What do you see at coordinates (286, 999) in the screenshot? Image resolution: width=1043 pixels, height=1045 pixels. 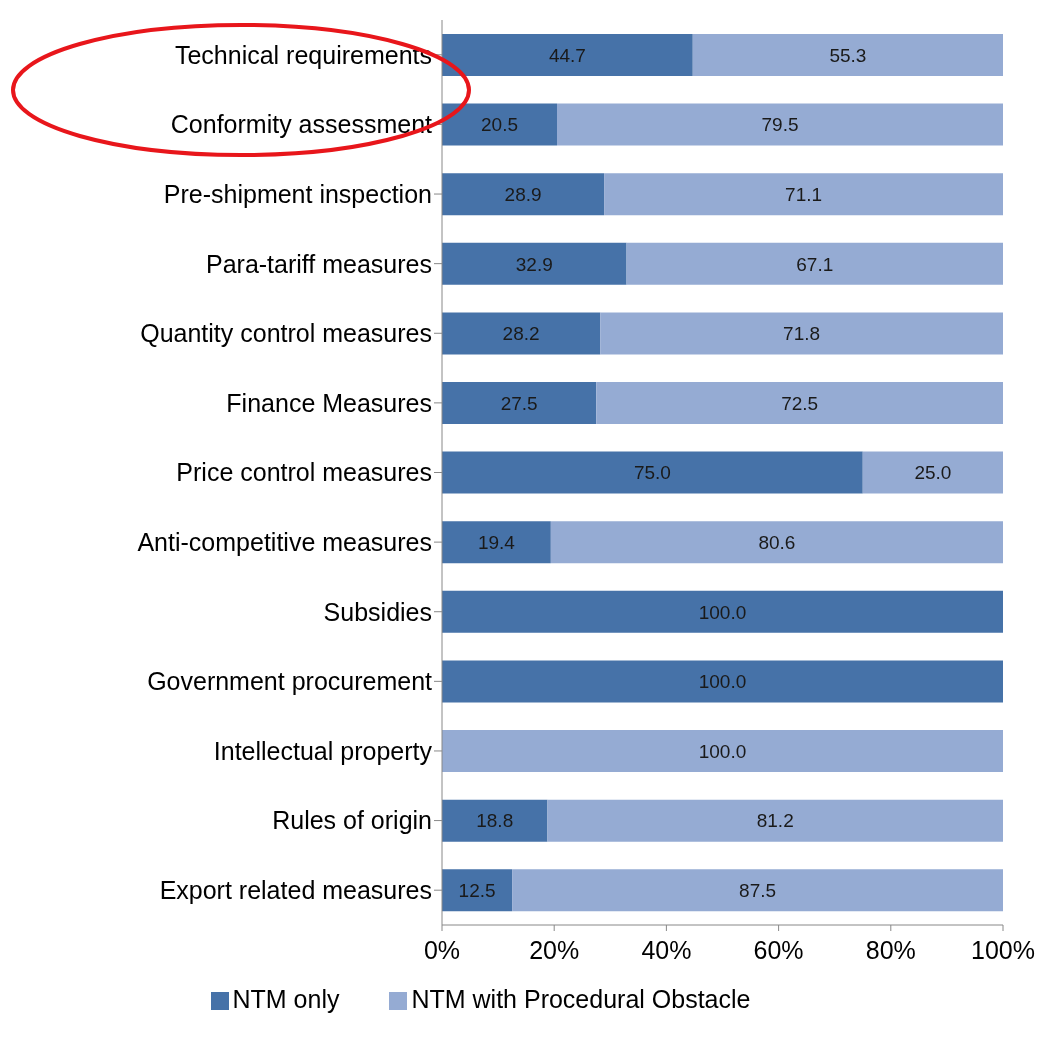 I see `legend-label: NTM only` at bounding box center [286, 999].